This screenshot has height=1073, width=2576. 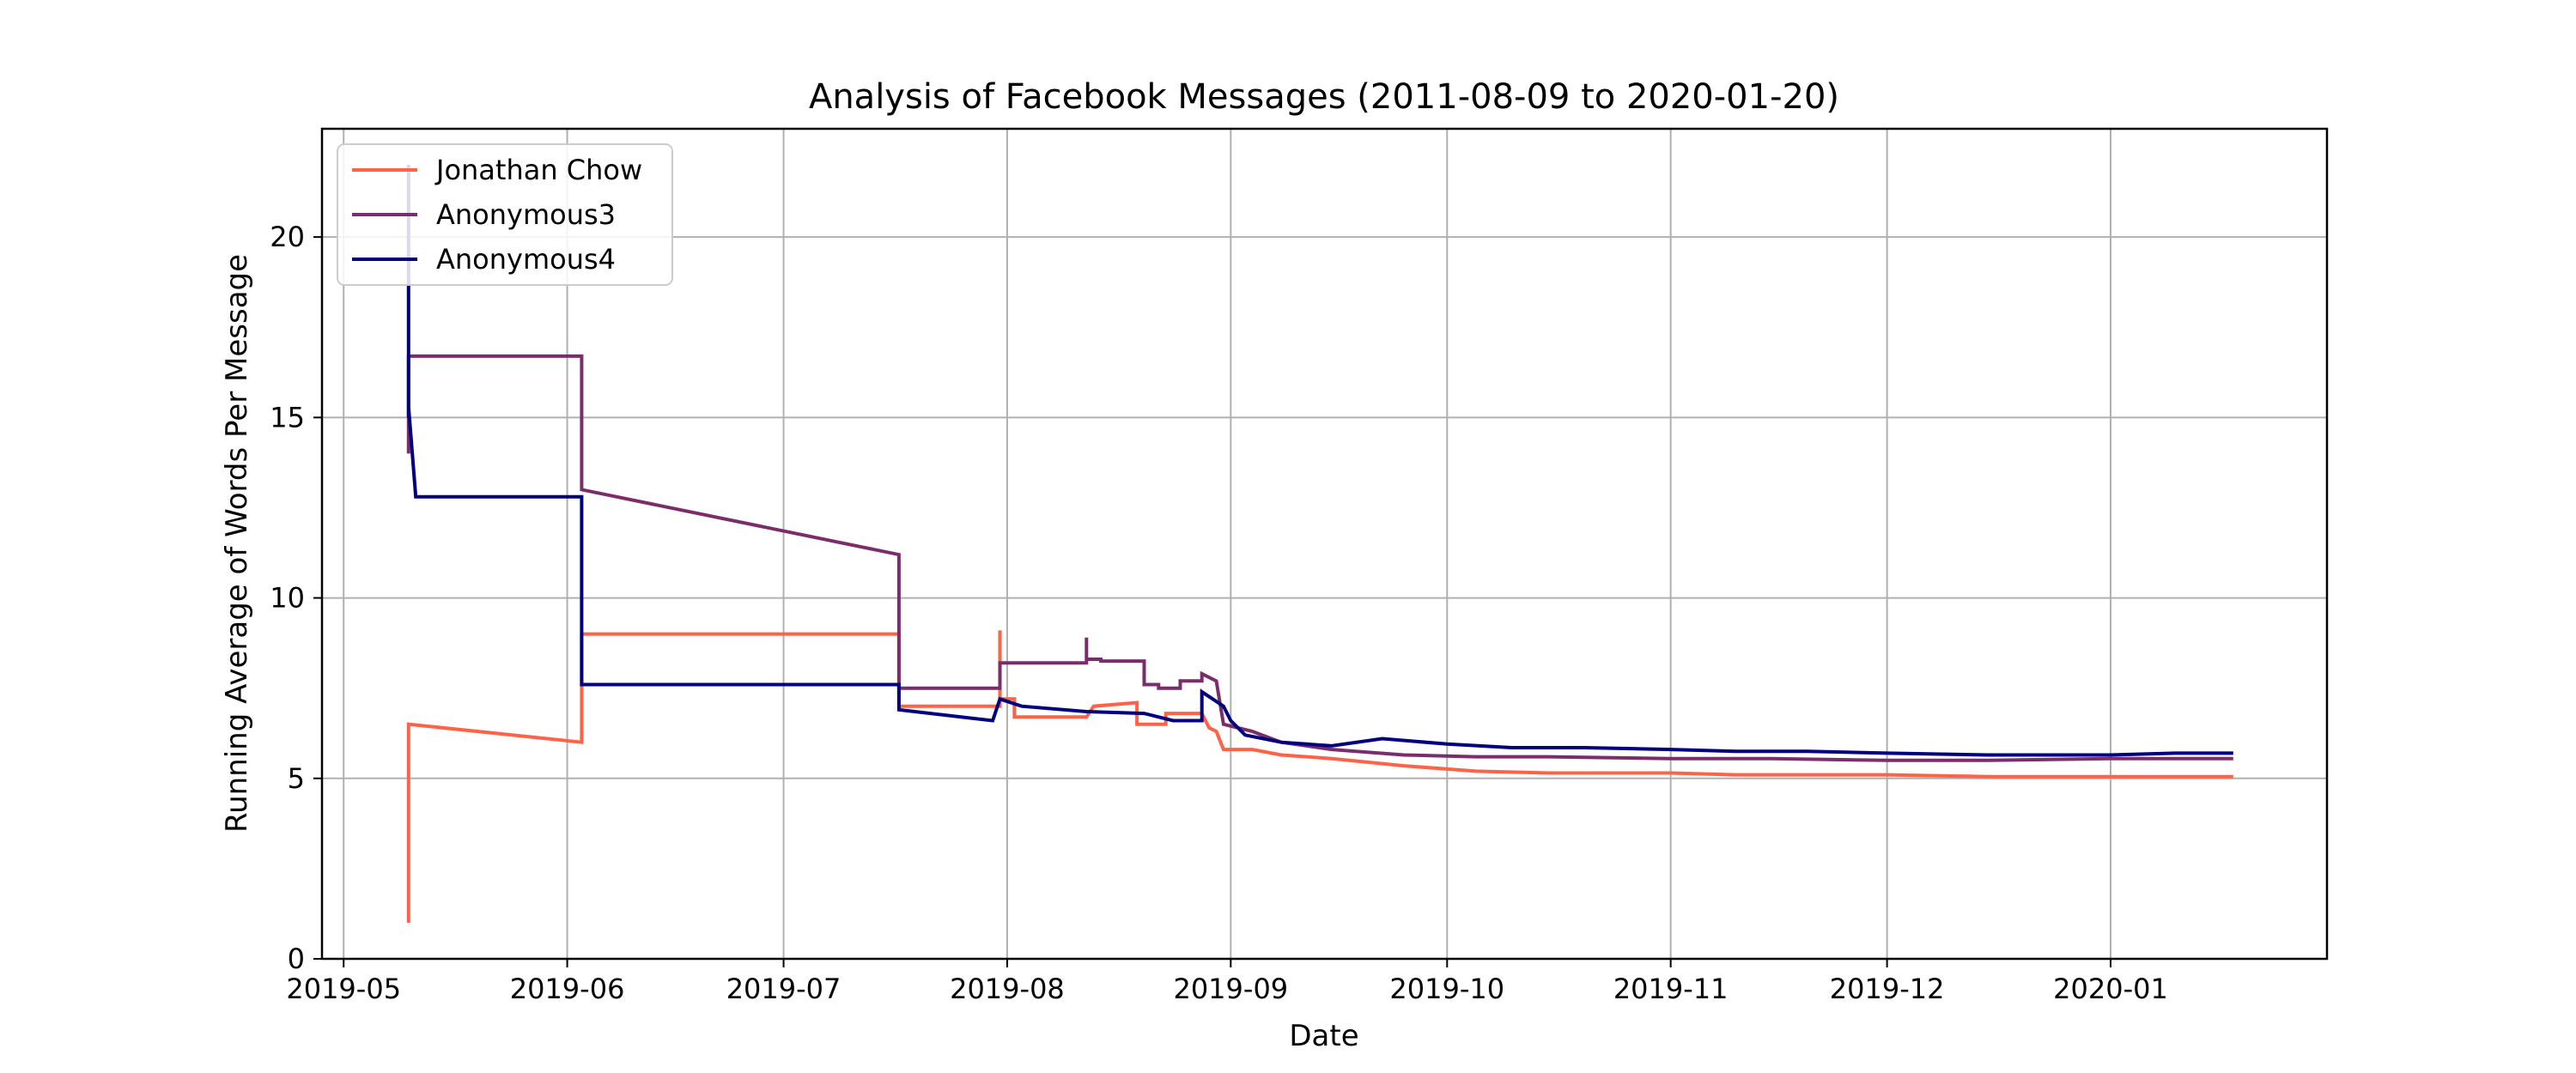 What do you see at coordinates (287, 598) in the screenshot?
I see `y-tick-label: 10` at bounding box center [287, 598].